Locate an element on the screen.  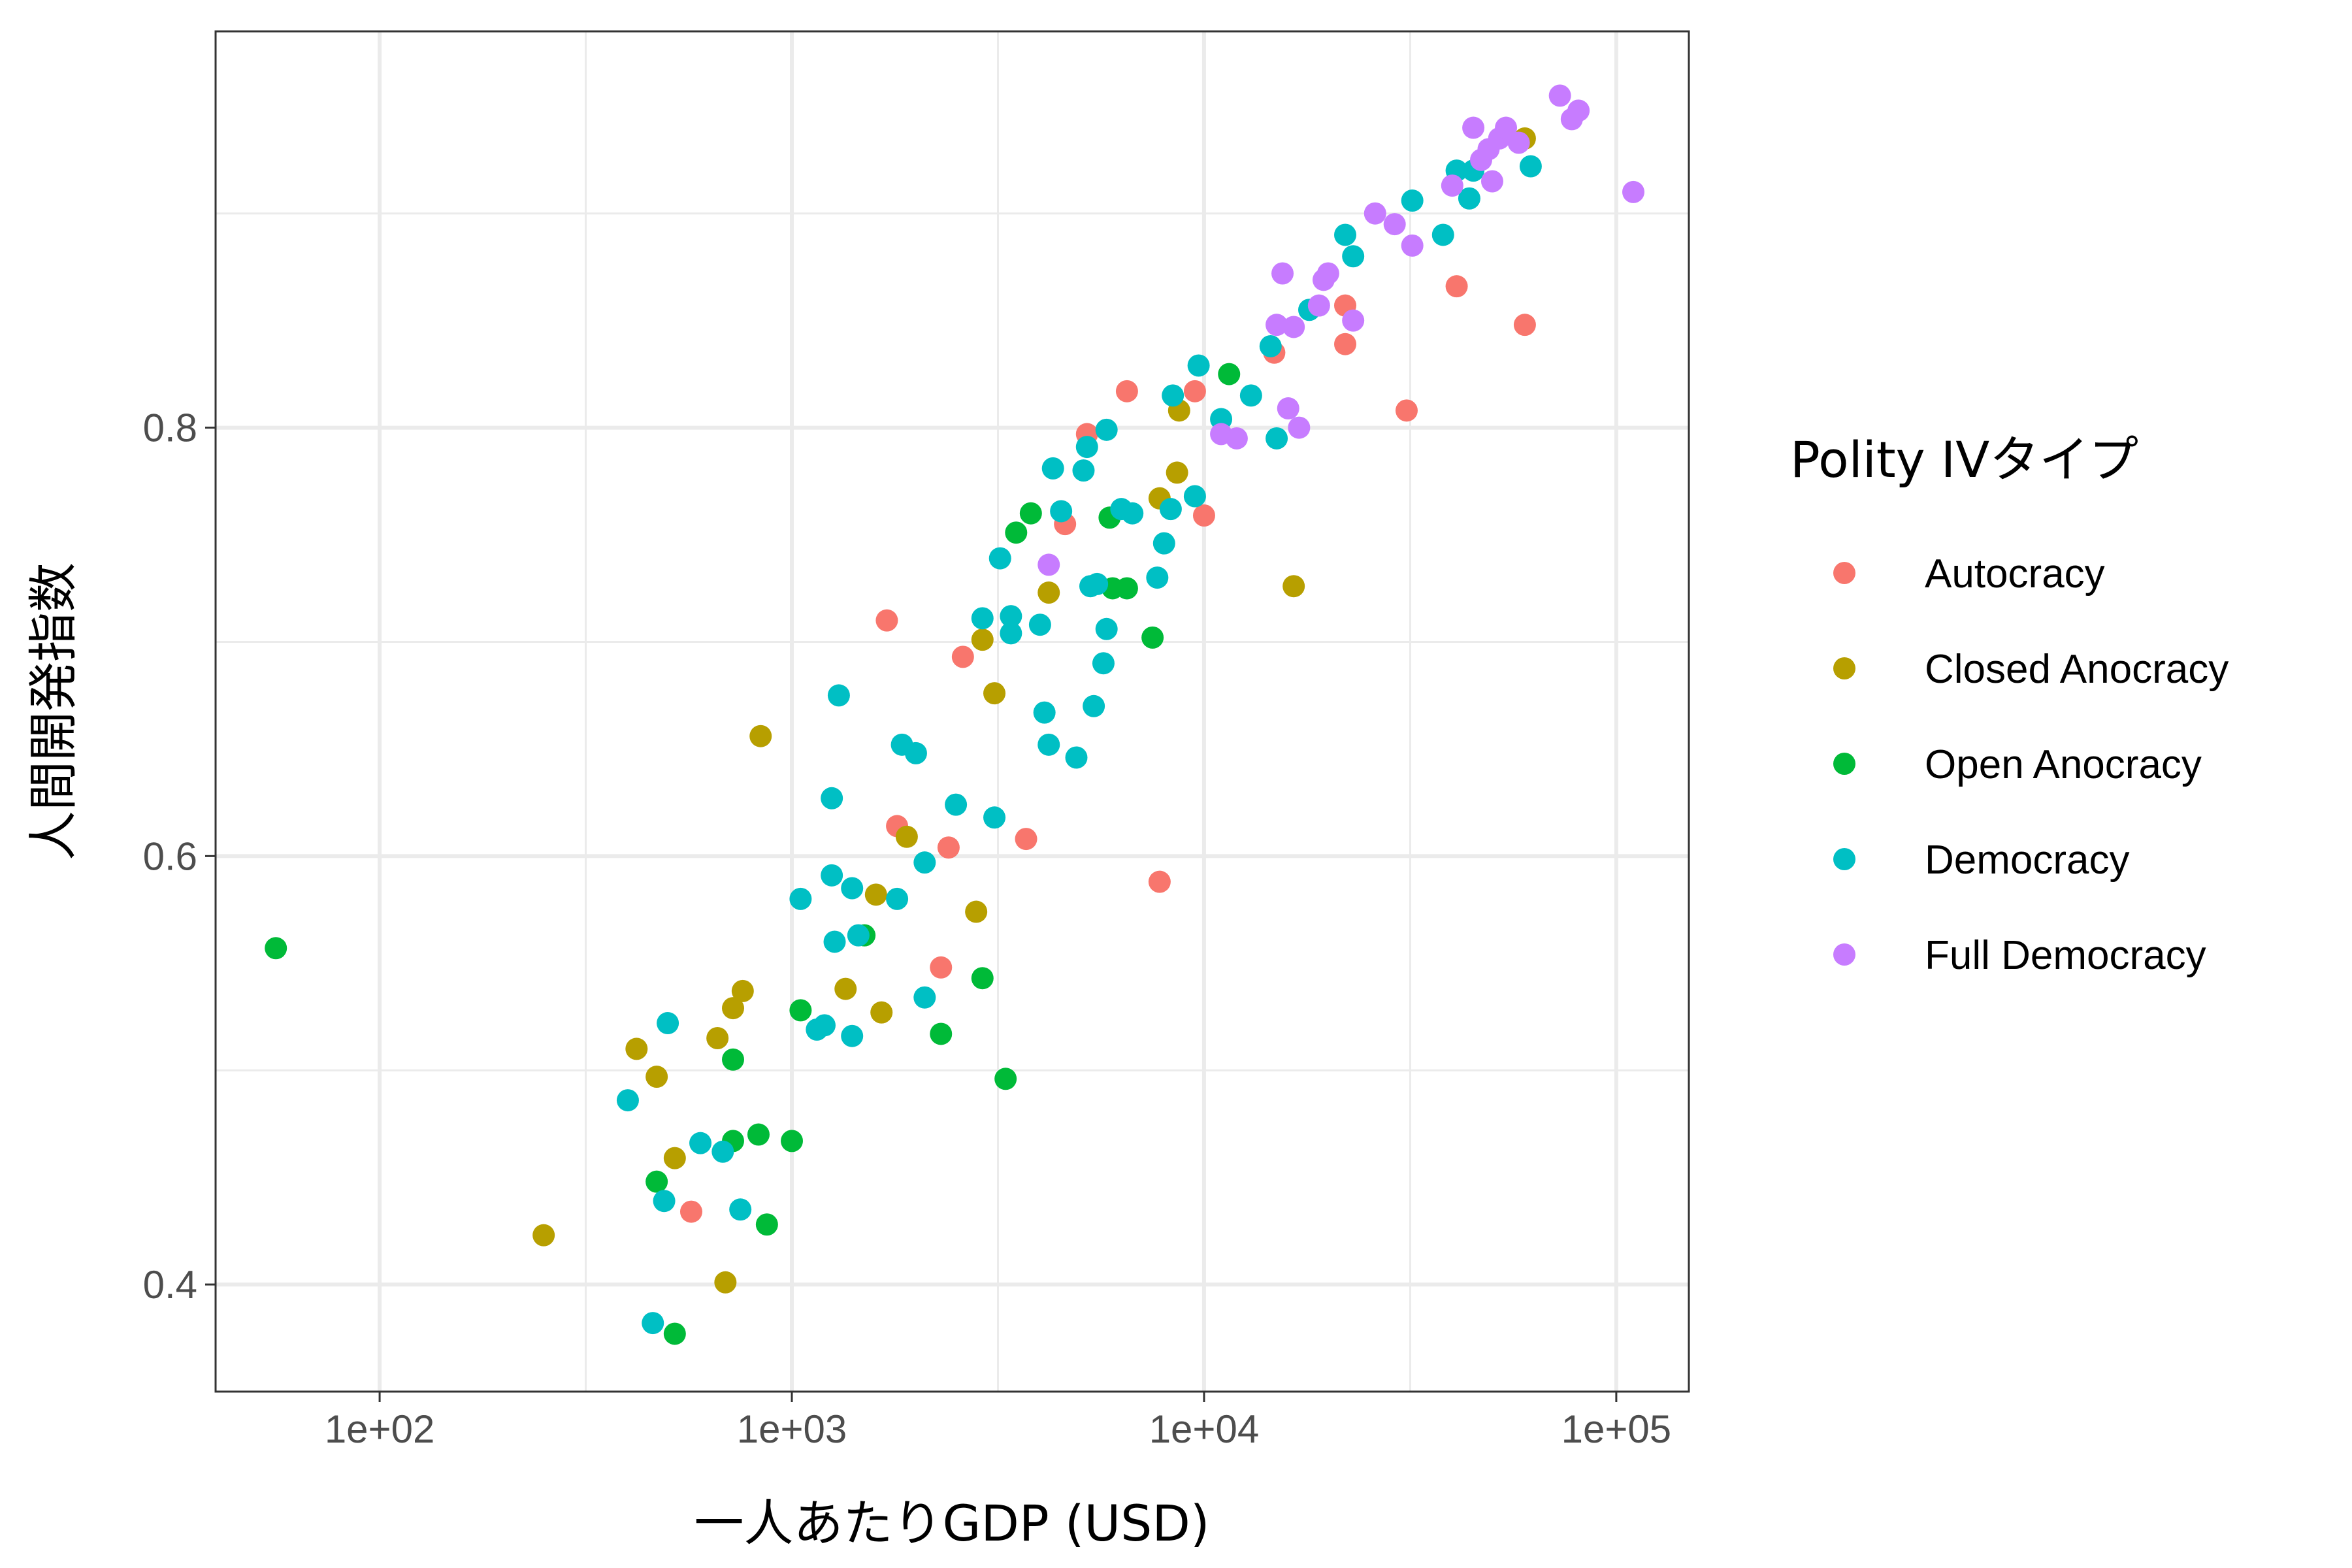
y-tick-label: 0.4 is located at coordinates (170, 1285).